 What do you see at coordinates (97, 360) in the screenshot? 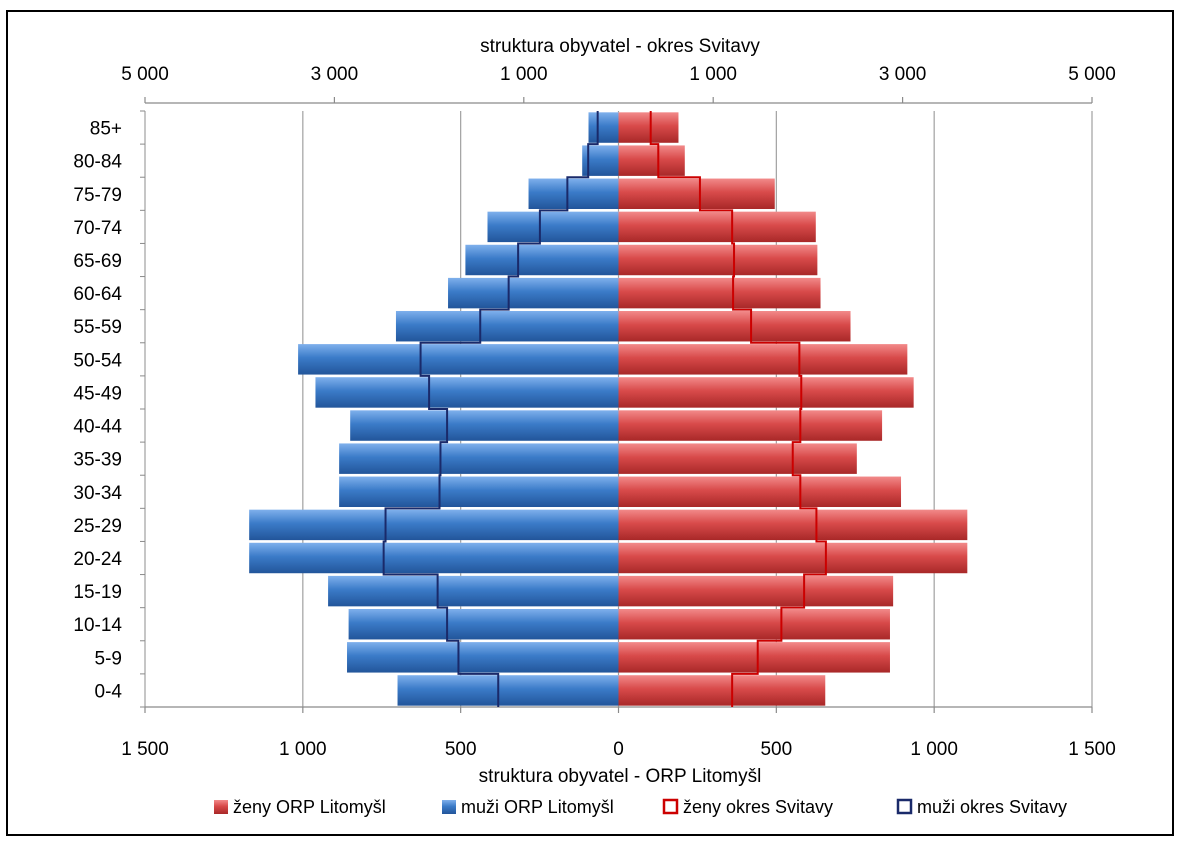
I see `category-label-50-54: 50-54` at bounding box center [97, 360].